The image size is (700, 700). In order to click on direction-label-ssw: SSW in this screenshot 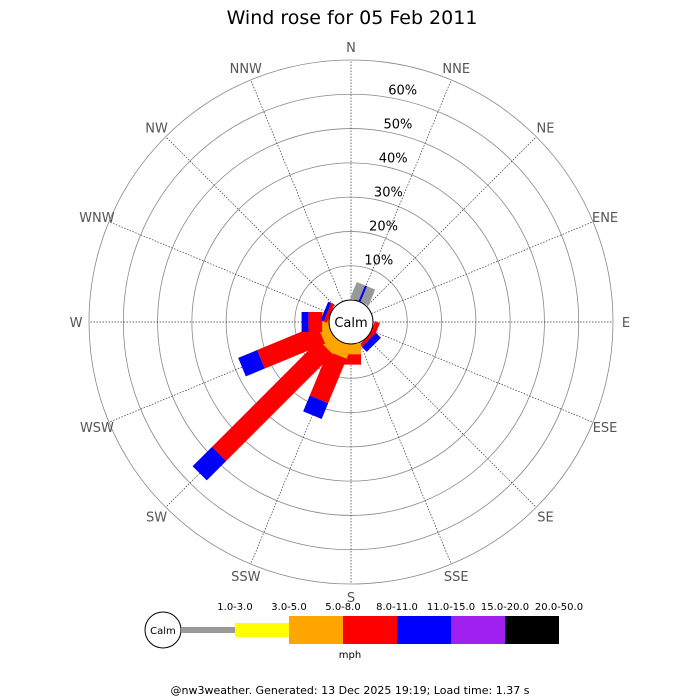, I will do `click(246, 577)`.